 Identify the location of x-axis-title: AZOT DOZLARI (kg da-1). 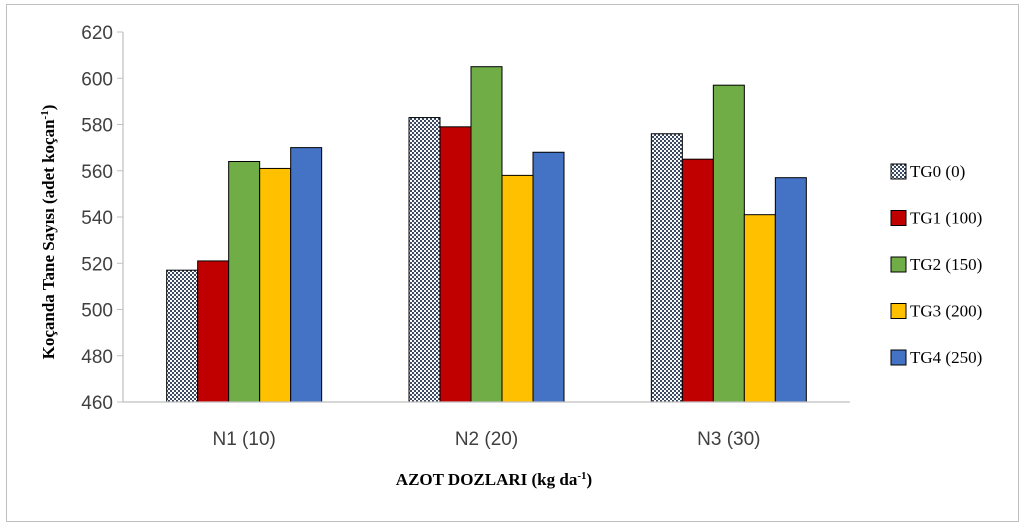
(494, 479).